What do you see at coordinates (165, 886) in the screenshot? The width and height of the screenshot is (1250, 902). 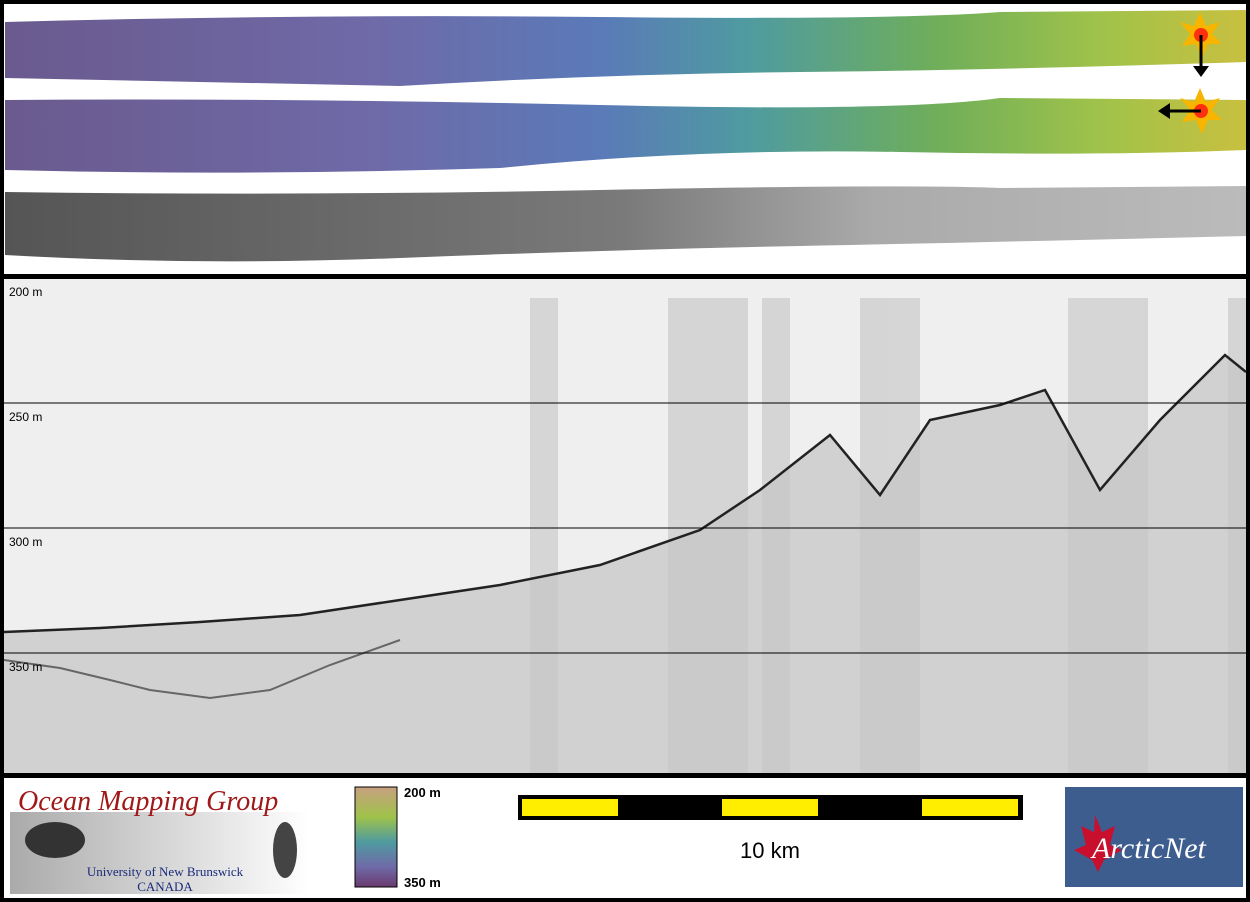 I see `logo-country: CANADA` at bounding box center [165, 886].